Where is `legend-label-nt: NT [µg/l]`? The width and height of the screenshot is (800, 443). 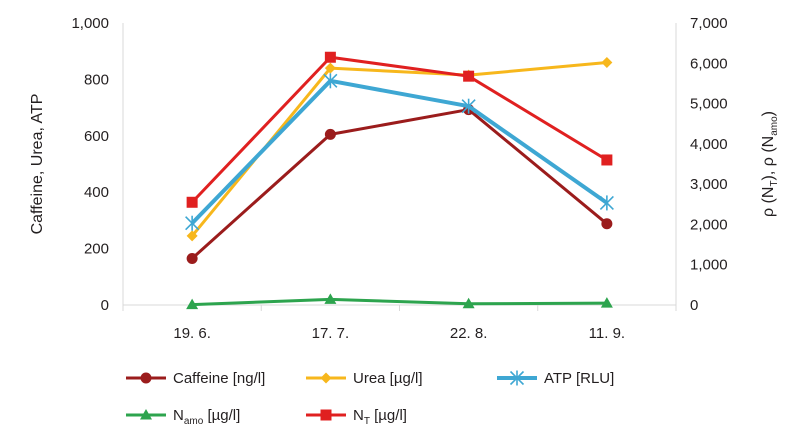
legend-label-nt: NT [µg/l] is located at coordinates (380, 417).